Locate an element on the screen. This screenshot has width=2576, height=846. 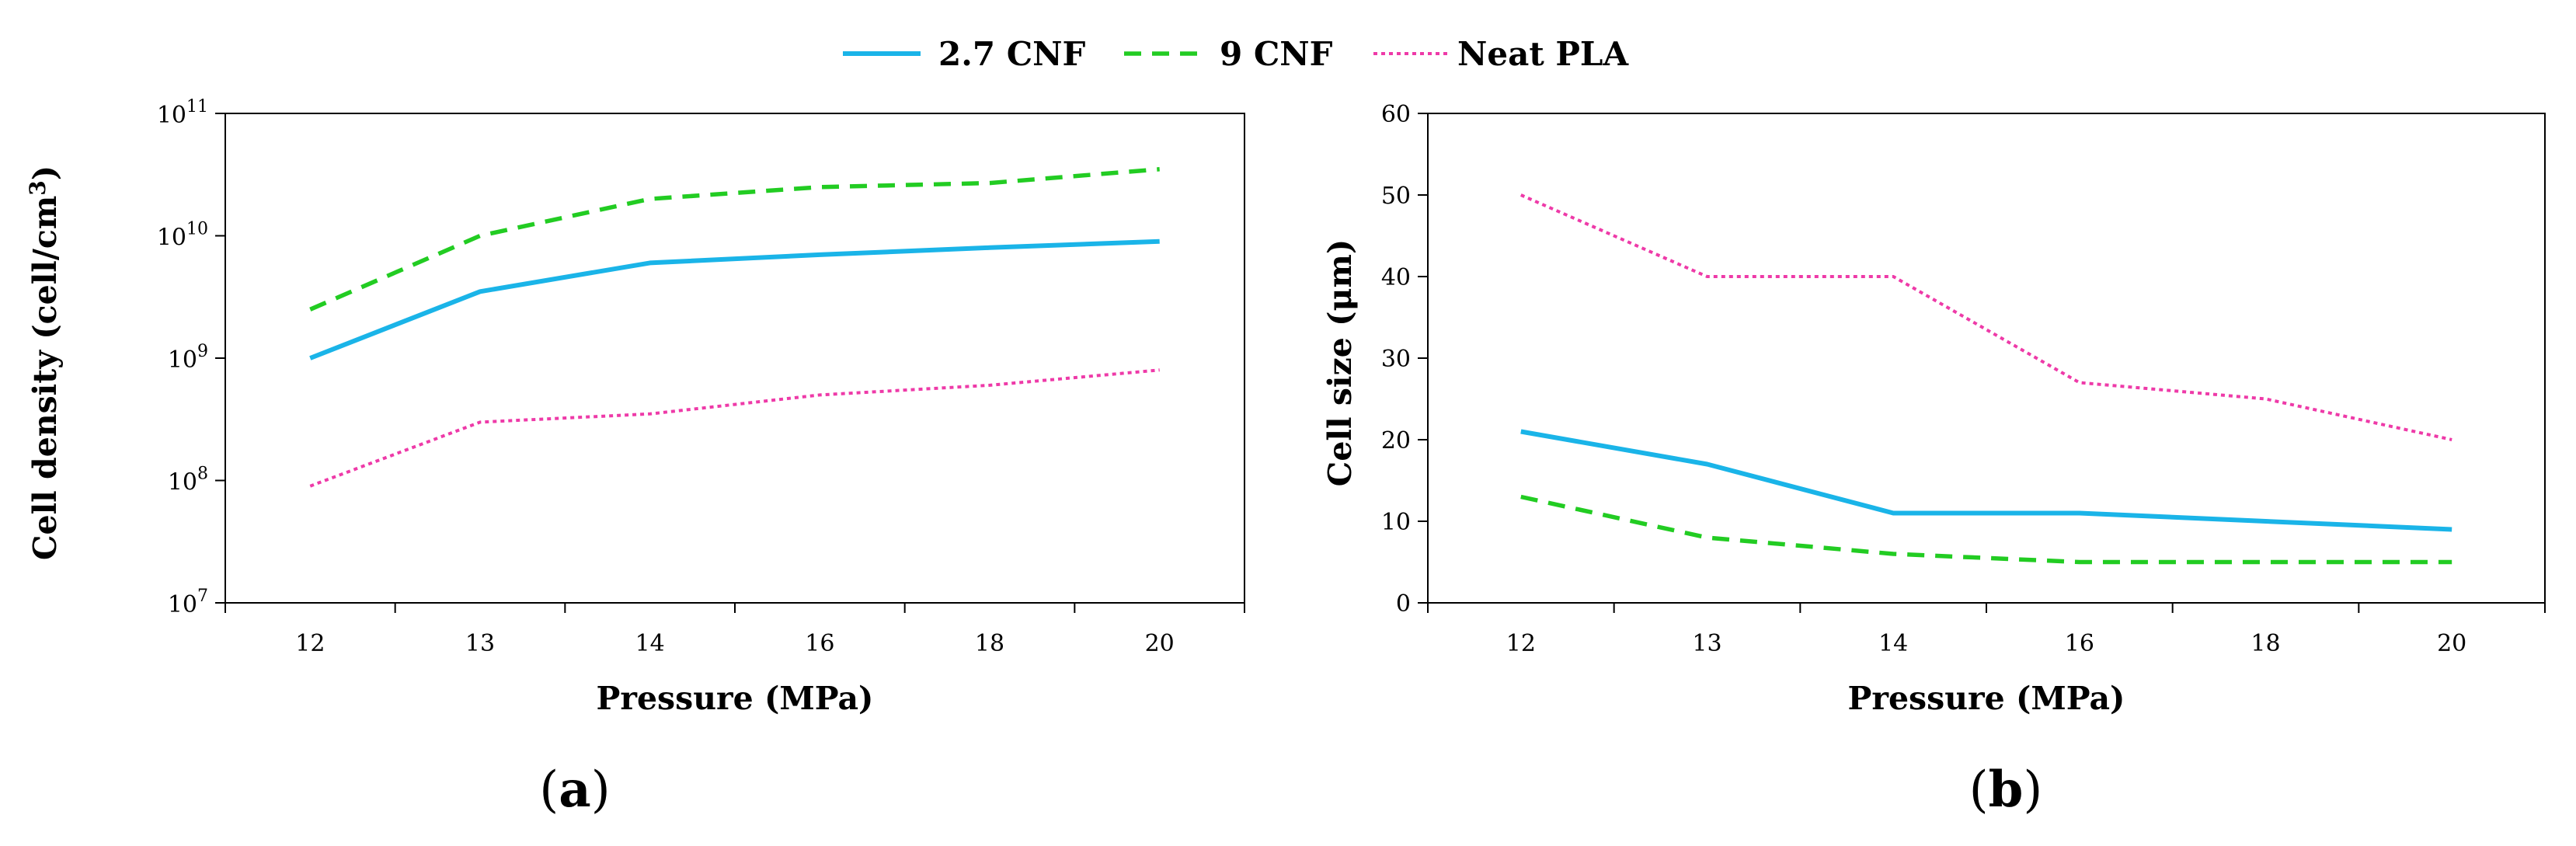
y-tick-label: 10¹¹ is located at coordinates (182, 113).